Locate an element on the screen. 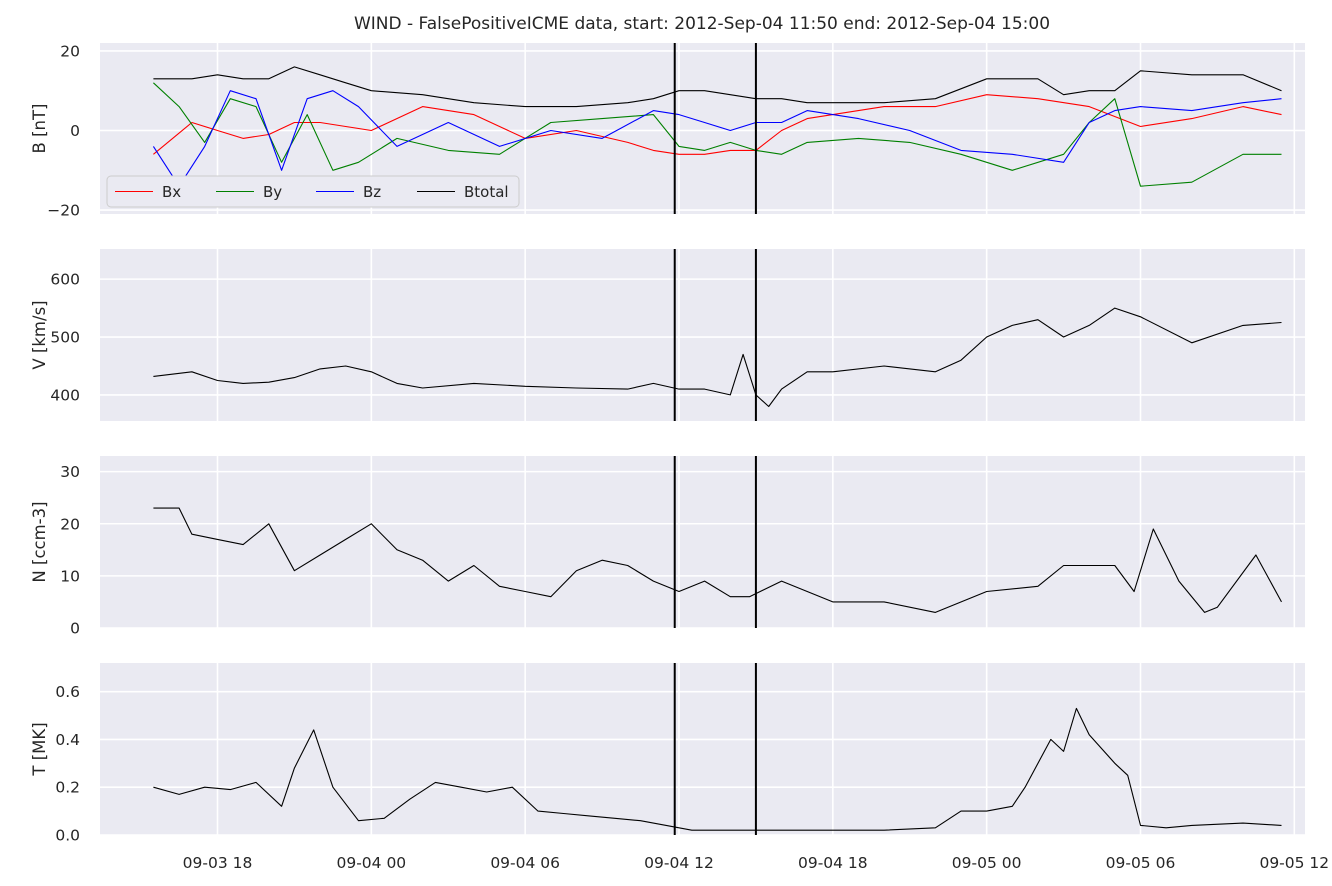 The image size is (1332, 886). series-line-bz is located at coordinates (717, 138).